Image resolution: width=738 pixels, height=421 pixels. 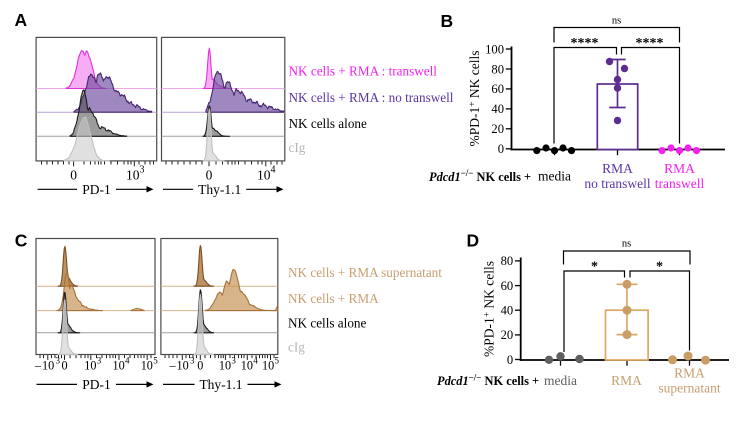 What do you see at coordinates (363, 71) in the screenshot?
I see `svg-text: NK cells + RMA : transwell` at bounding box center [363, 71].